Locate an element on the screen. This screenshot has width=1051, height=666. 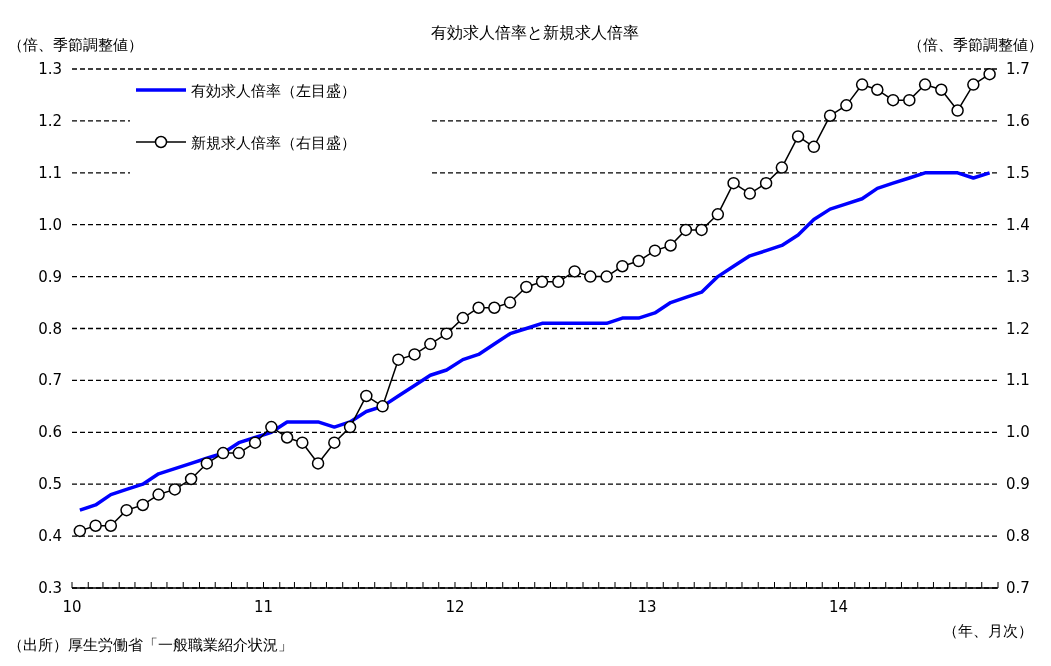
y2-tick-label: 1.3 is located at coordinates (1018, 276).